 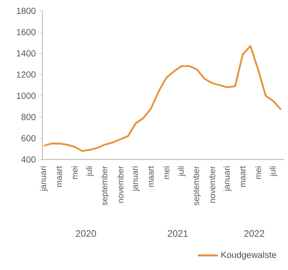 I want to click on text: 2022, so click(x=254, y=233).